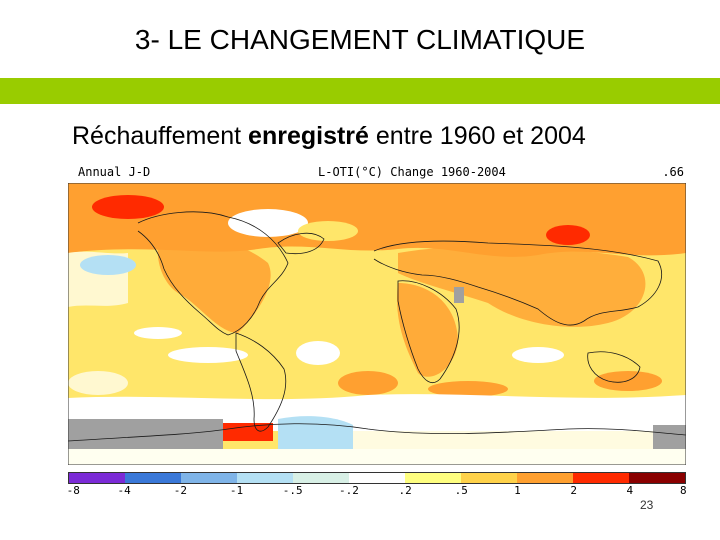 The height and width of the screenshot is (540, 720). What do you see at coordinates (73, 490) in the screenshot?
I see `color-scale-label: -8` at bounding box center [73, 490].